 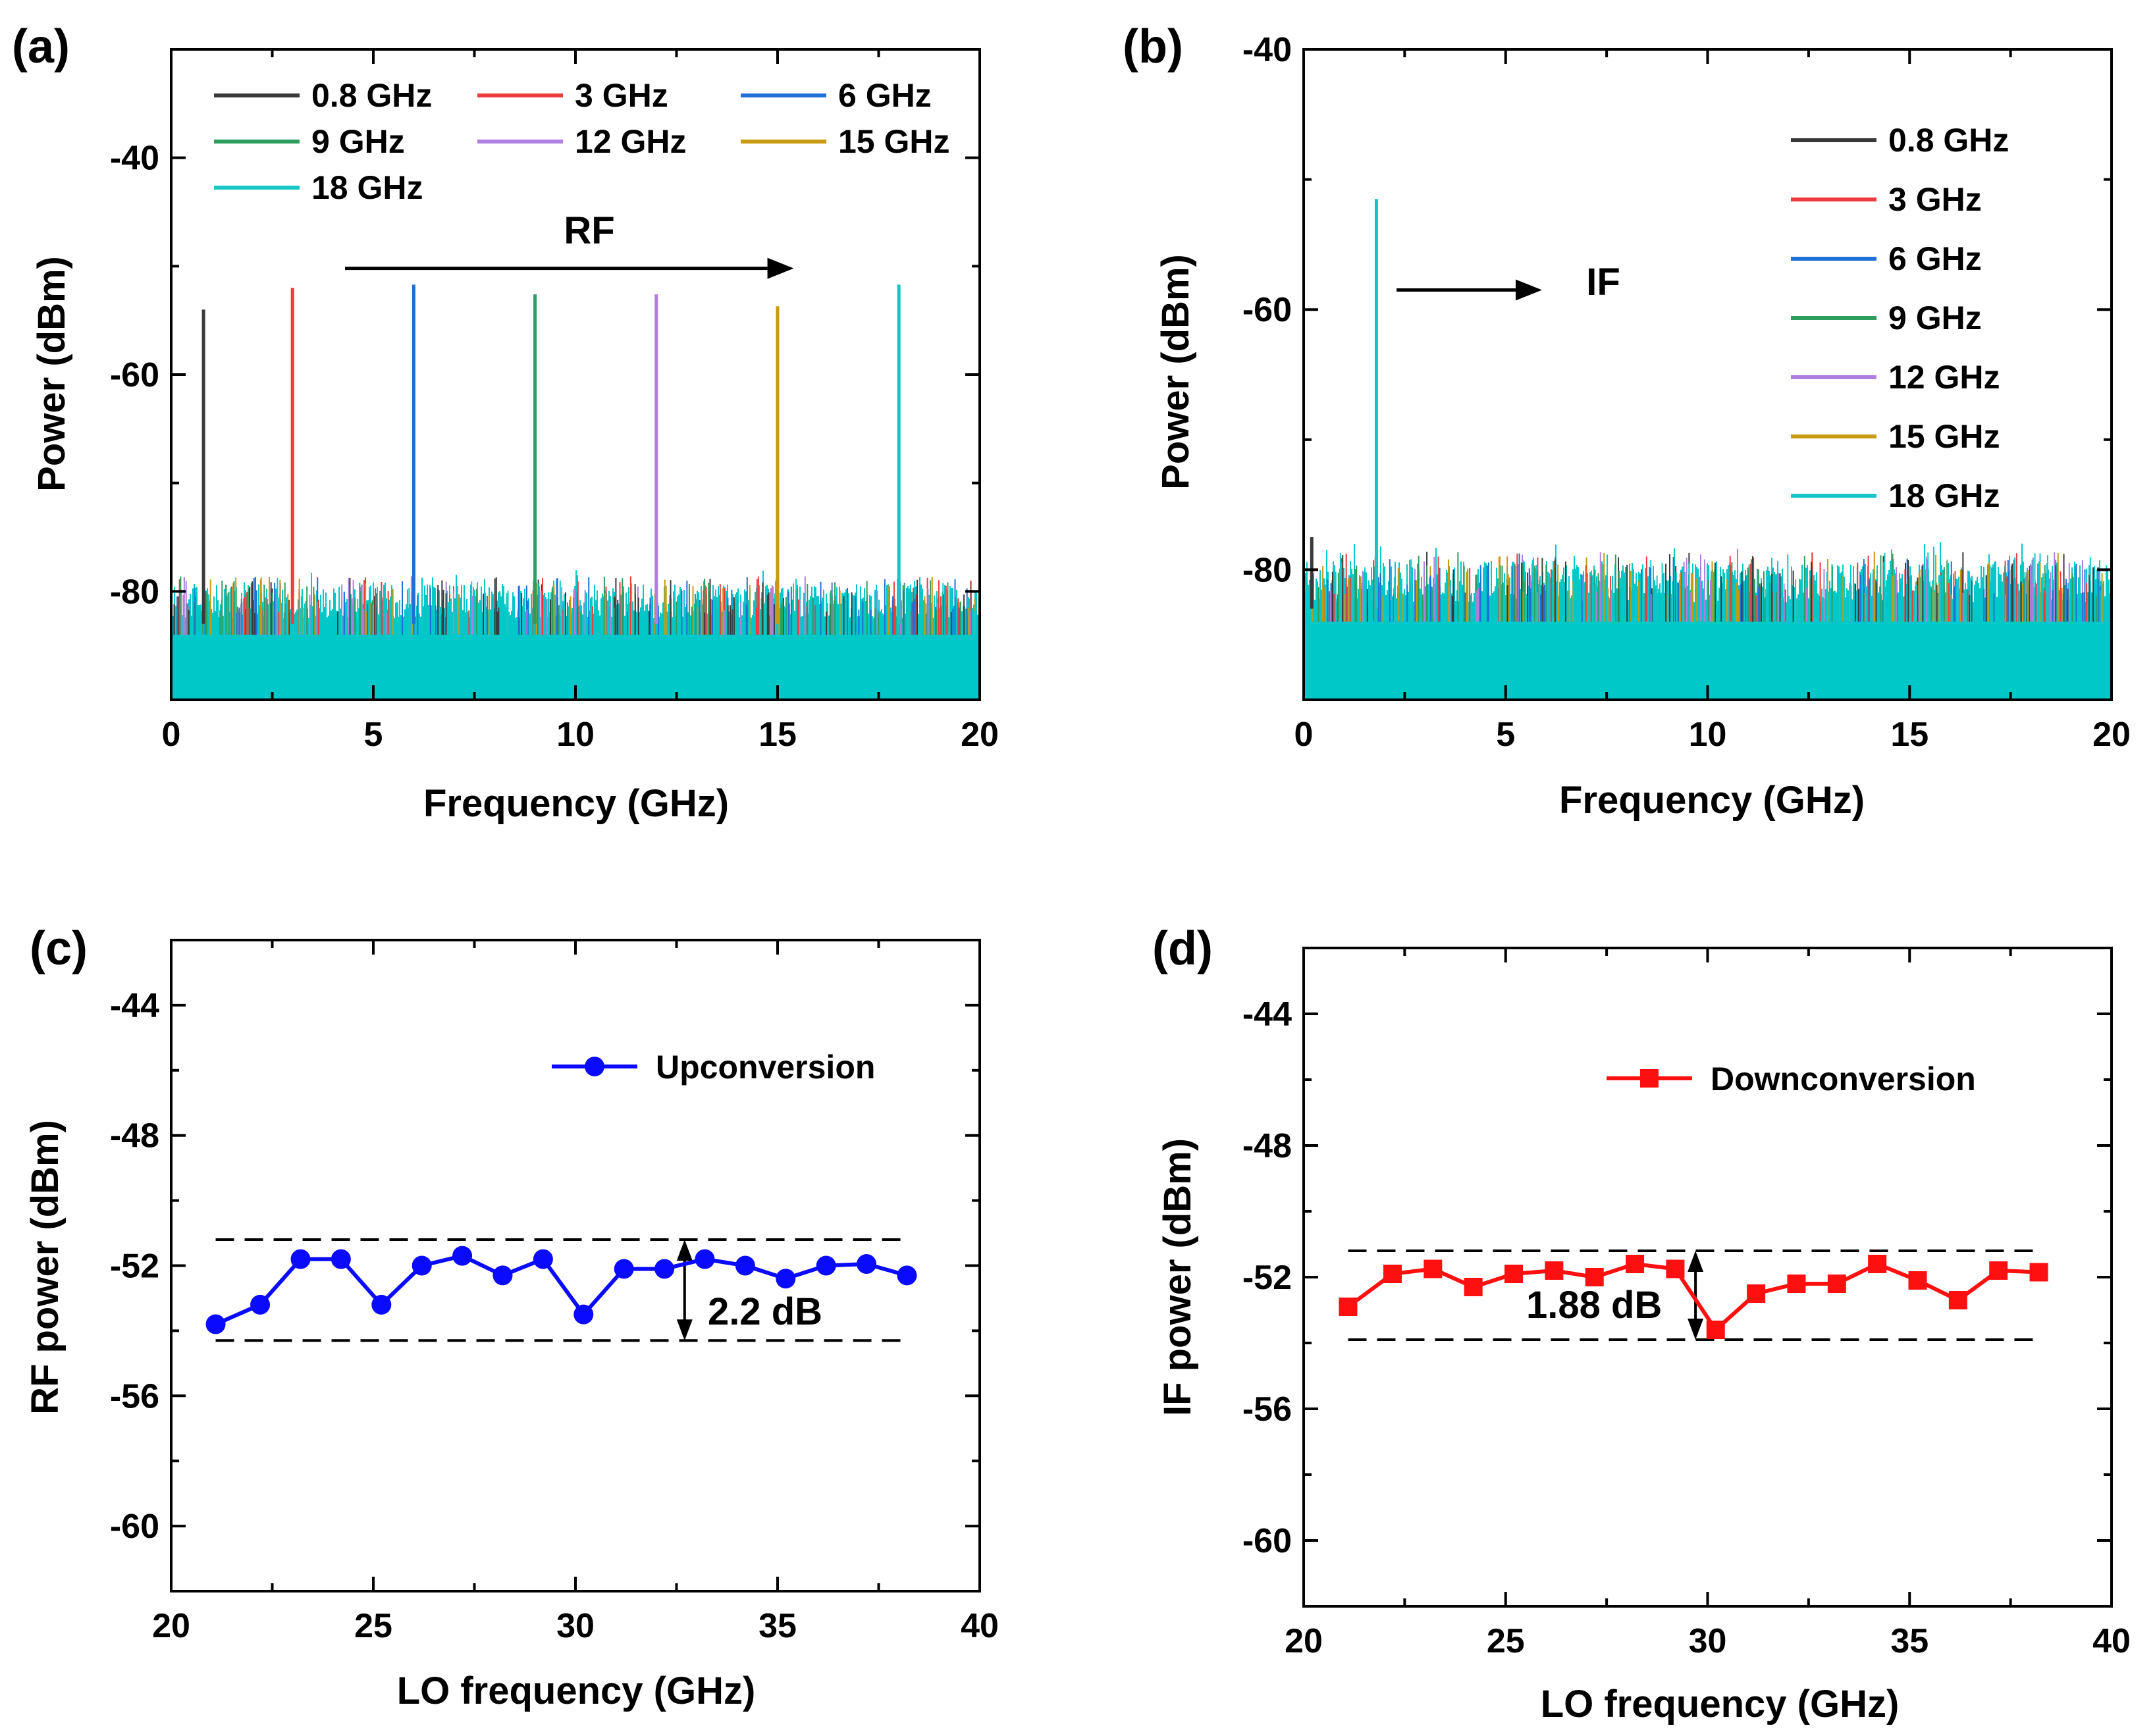 What do you see at coordinates (777, 735) in the screenshot?
I see `x-tick-label-a: 15` at bounding box center [777, 735].